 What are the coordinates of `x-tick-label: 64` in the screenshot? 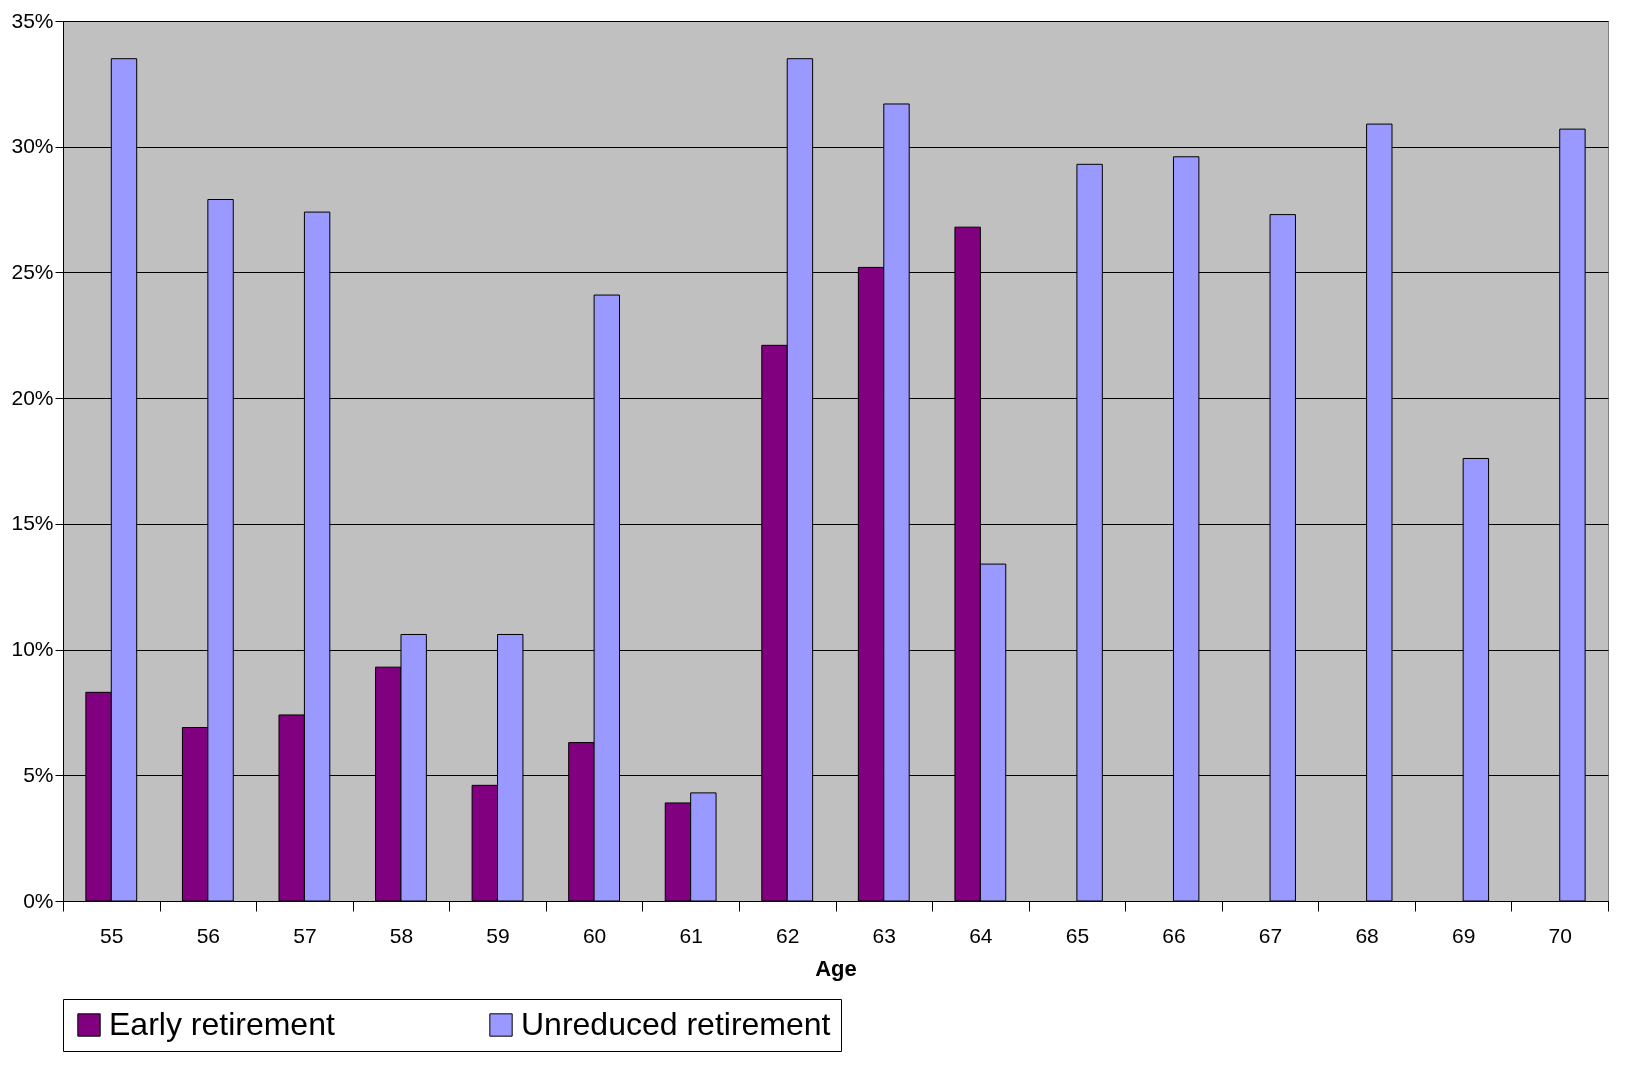 It's located at (981, 935).